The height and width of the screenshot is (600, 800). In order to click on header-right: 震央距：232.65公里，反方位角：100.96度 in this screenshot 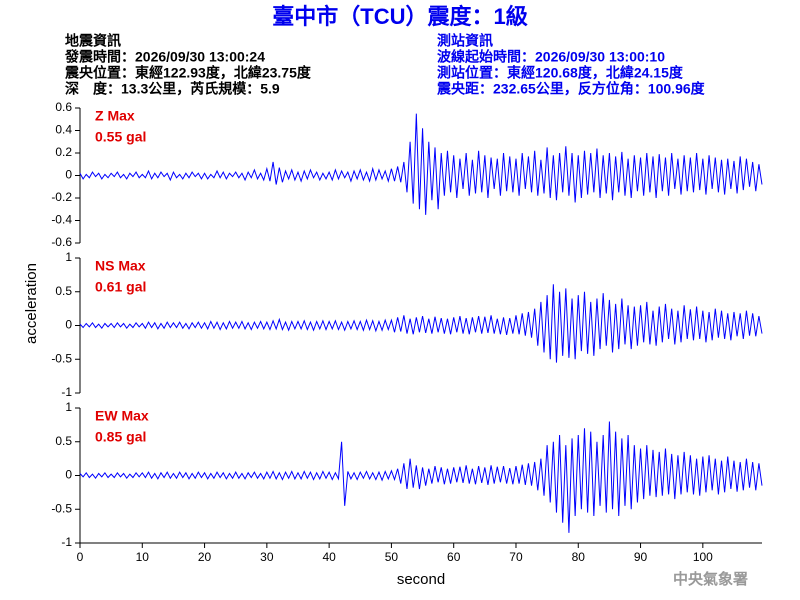, I will do `click(571, 89)`.